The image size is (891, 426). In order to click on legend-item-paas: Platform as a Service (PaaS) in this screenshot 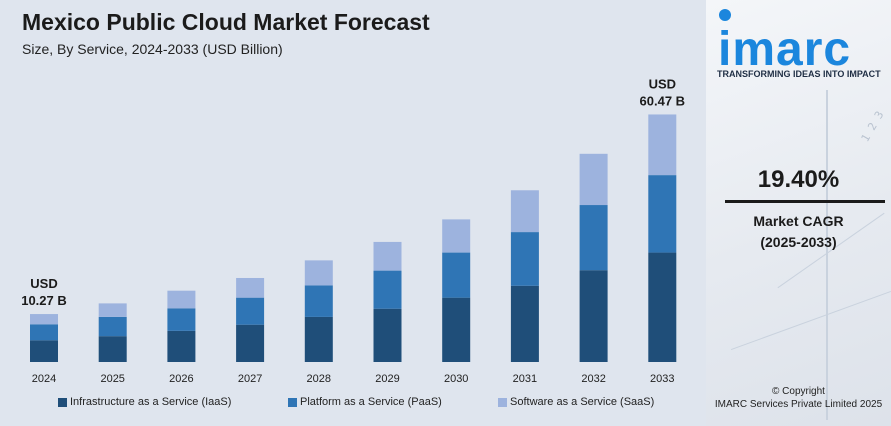, I will do `click(365, 402)`.